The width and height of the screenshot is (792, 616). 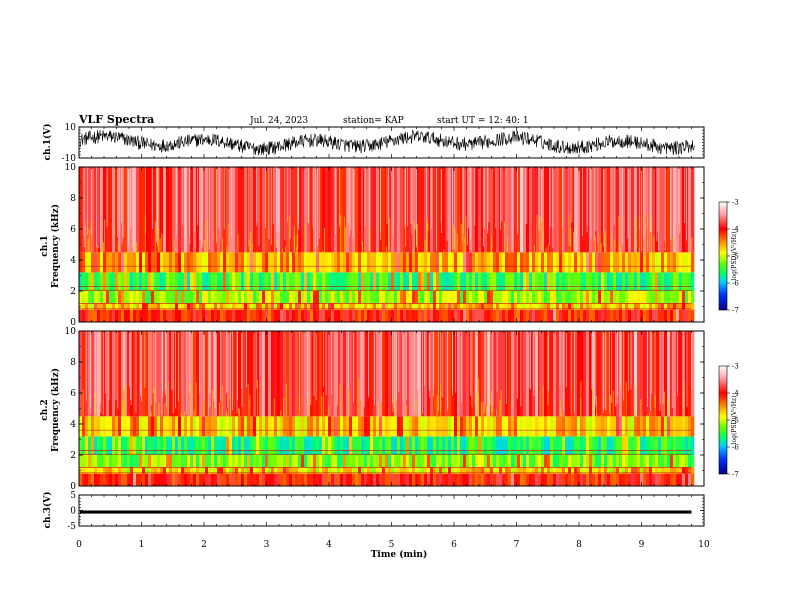 I want to click on ch3-ytick-label: 0, so click(x=73, y=512).